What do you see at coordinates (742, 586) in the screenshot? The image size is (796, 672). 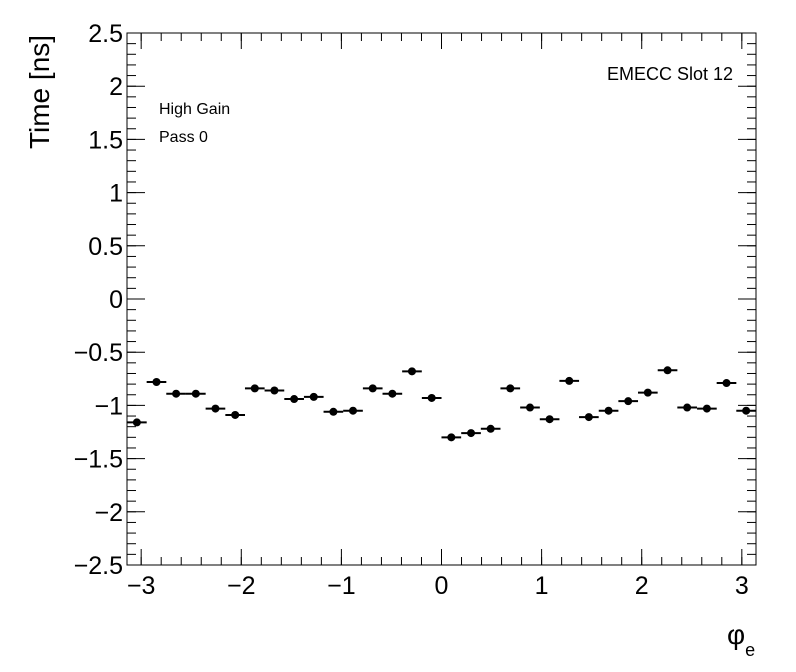 I see `x-tick-label: 3` at bounding box center [742, 586].